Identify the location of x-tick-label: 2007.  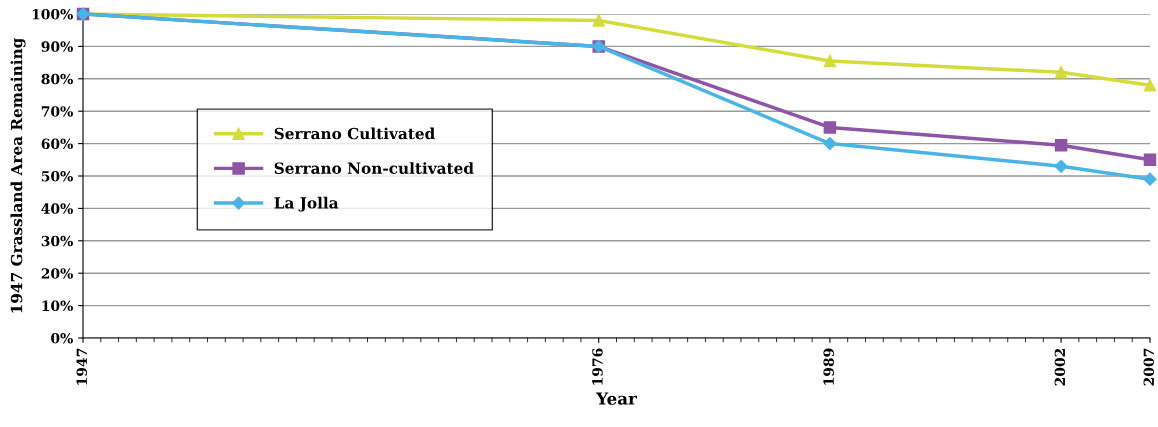
(1149, 367).